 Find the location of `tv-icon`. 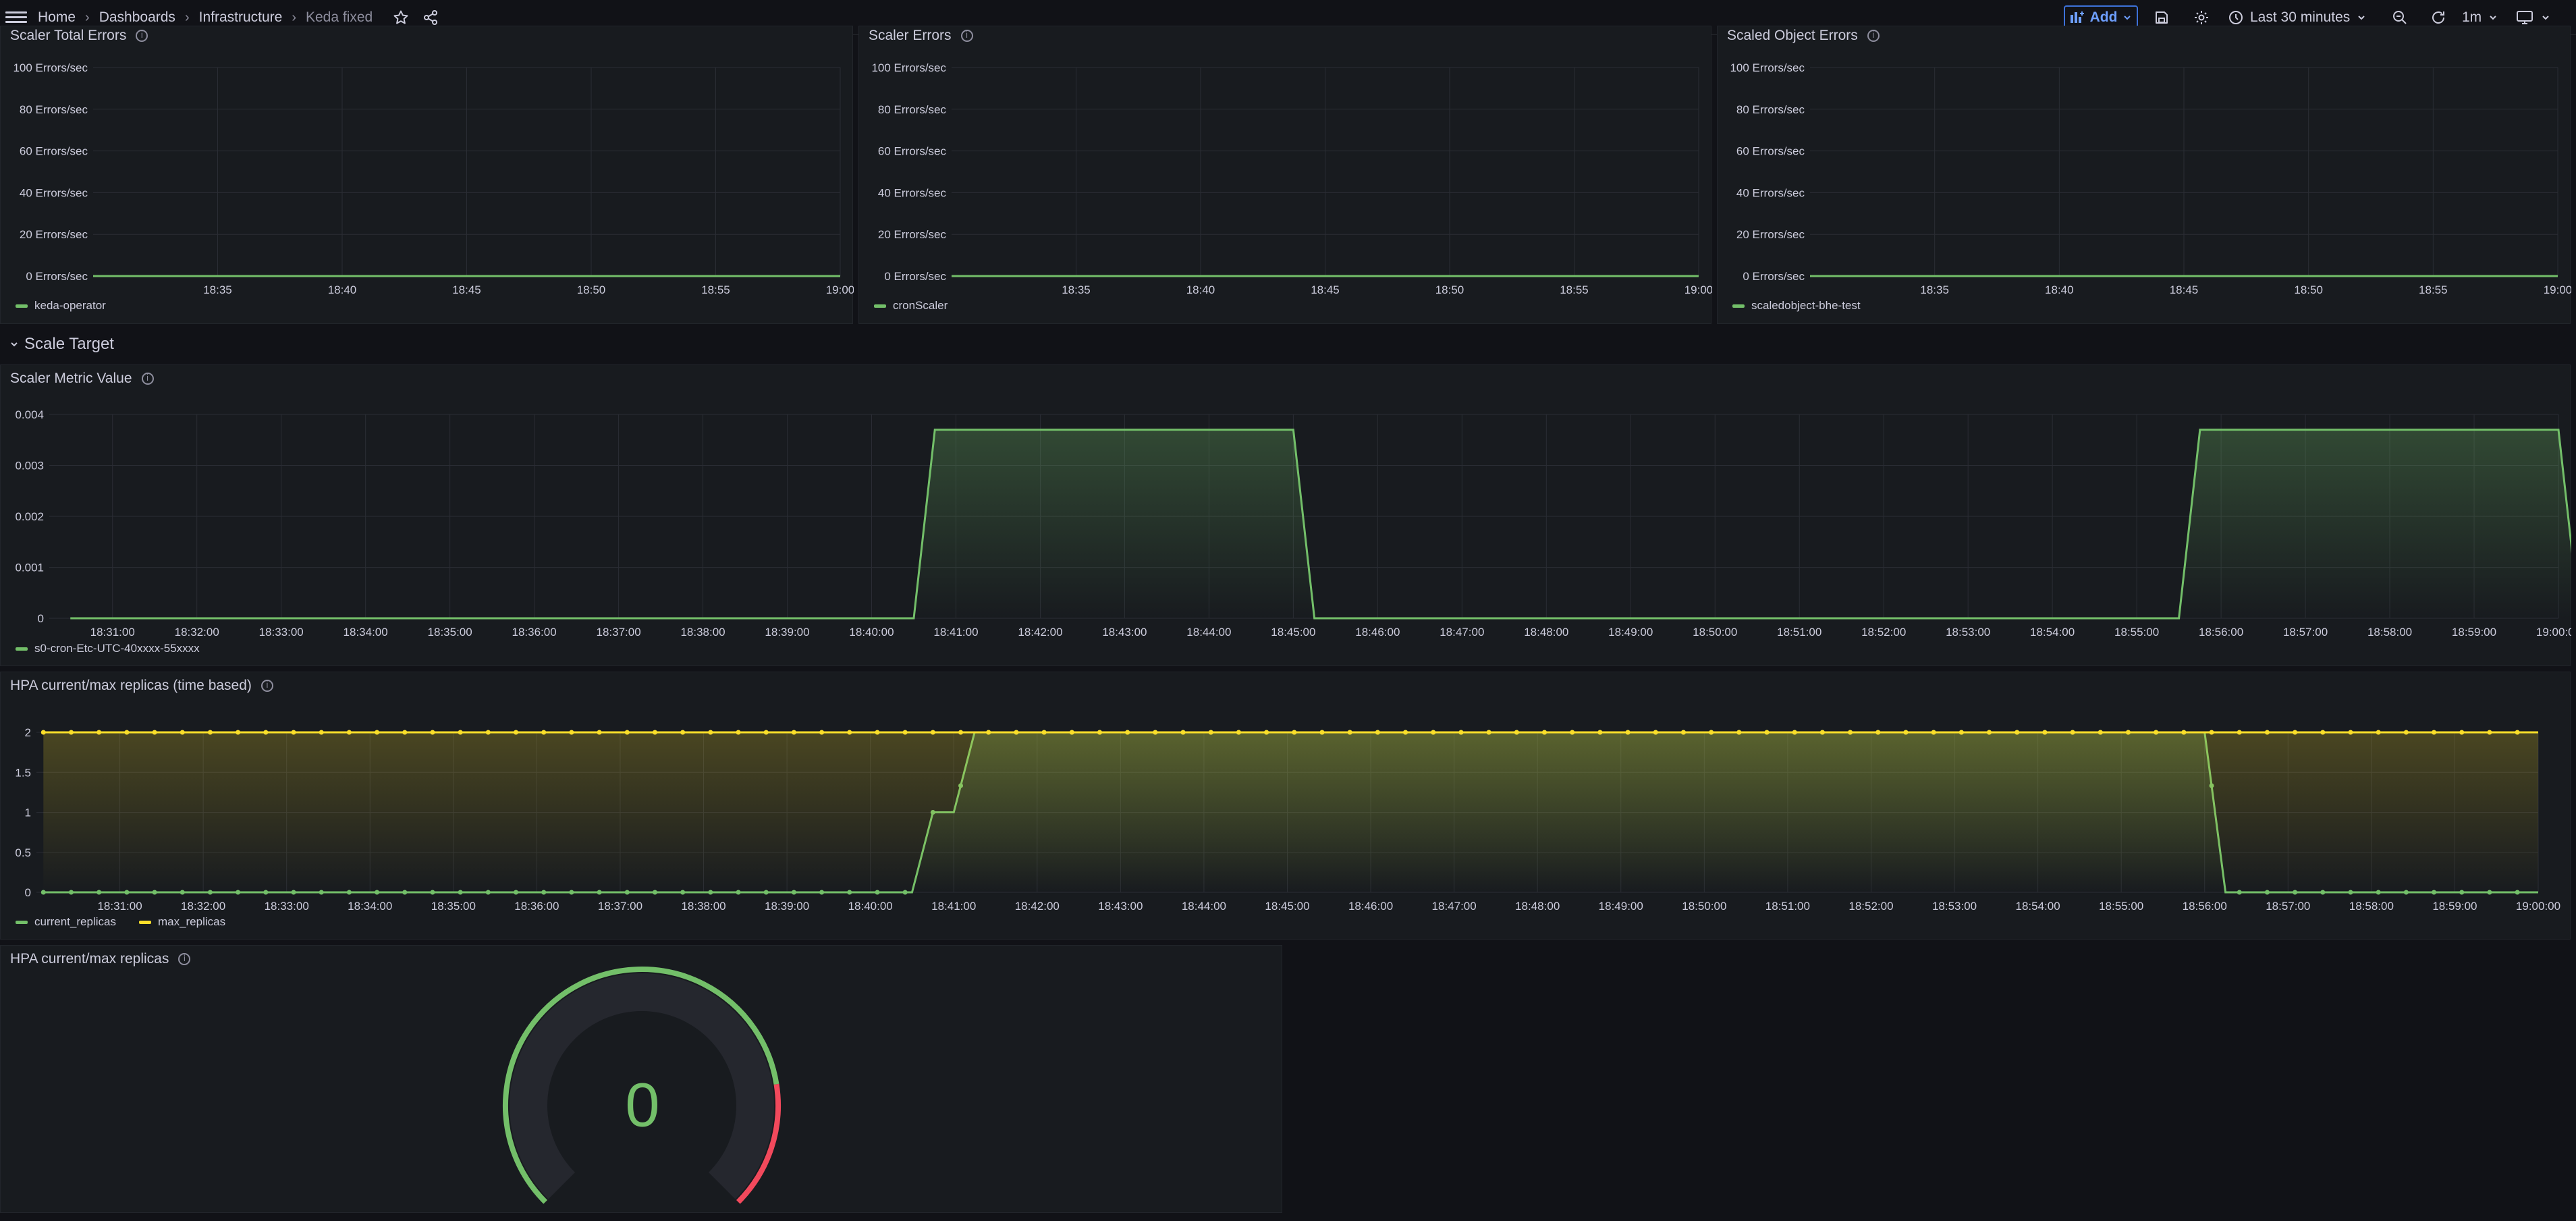

tv-icon is located at coordinates (2525, 17).